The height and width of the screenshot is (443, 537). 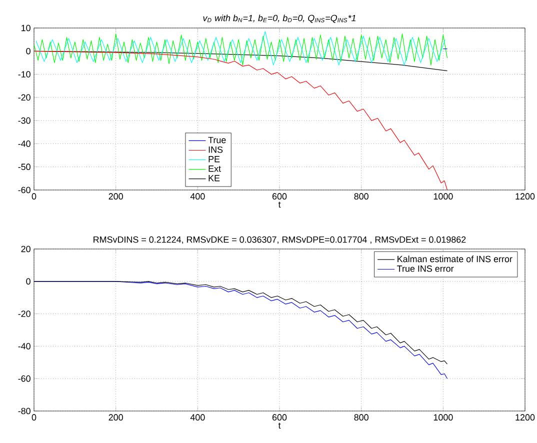 What do you see at coordinates (25, 249) in the screenshot?
I see `y-tick-label: 20` at bounding box center [25, 249].